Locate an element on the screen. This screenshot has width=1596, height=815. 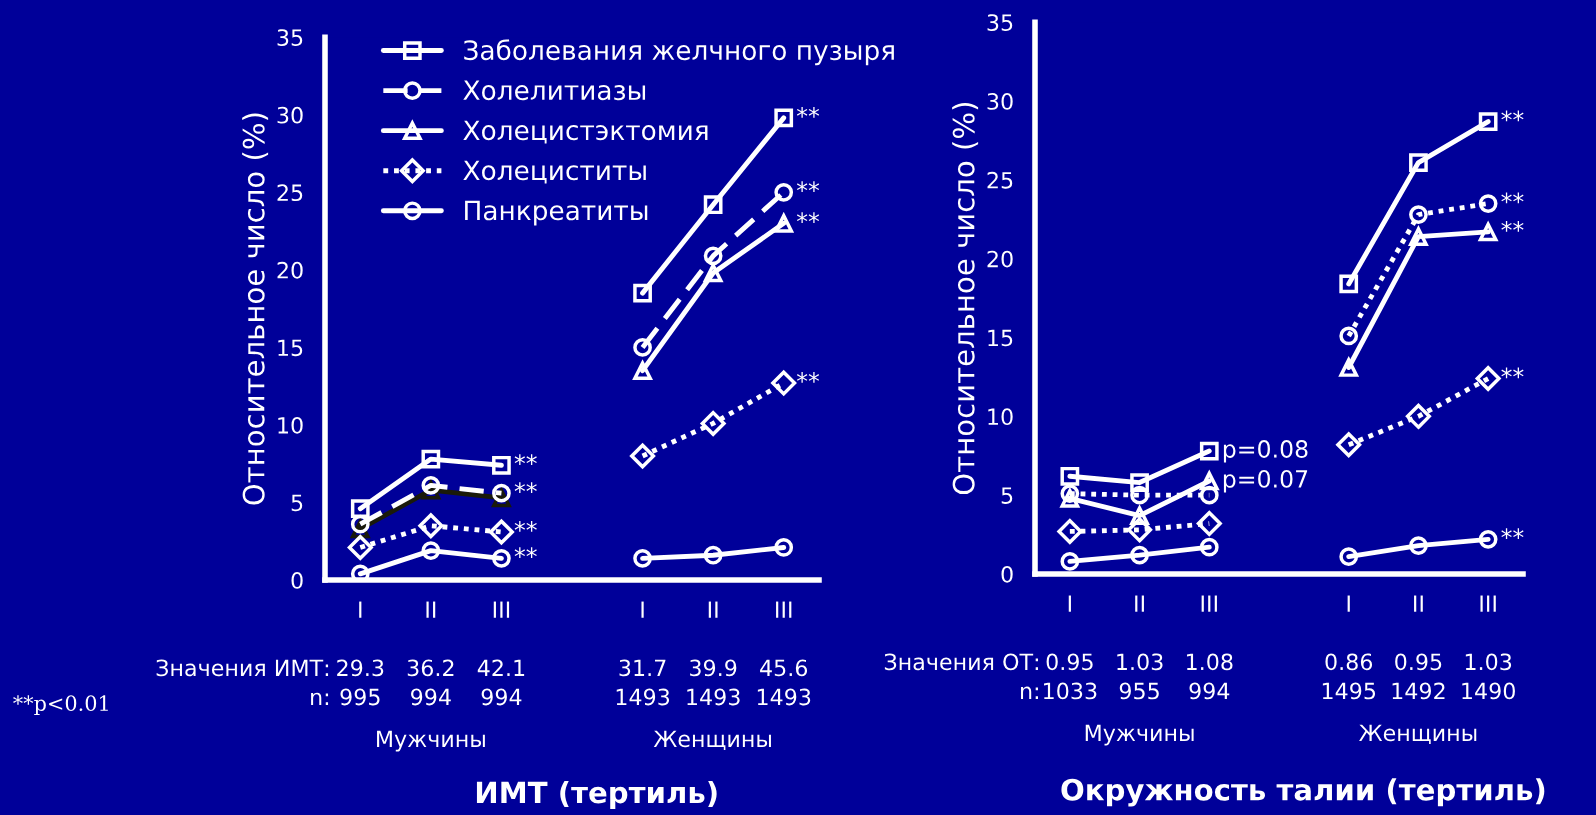
y-tick-label: 30 is located at coordinates (1000, 101).